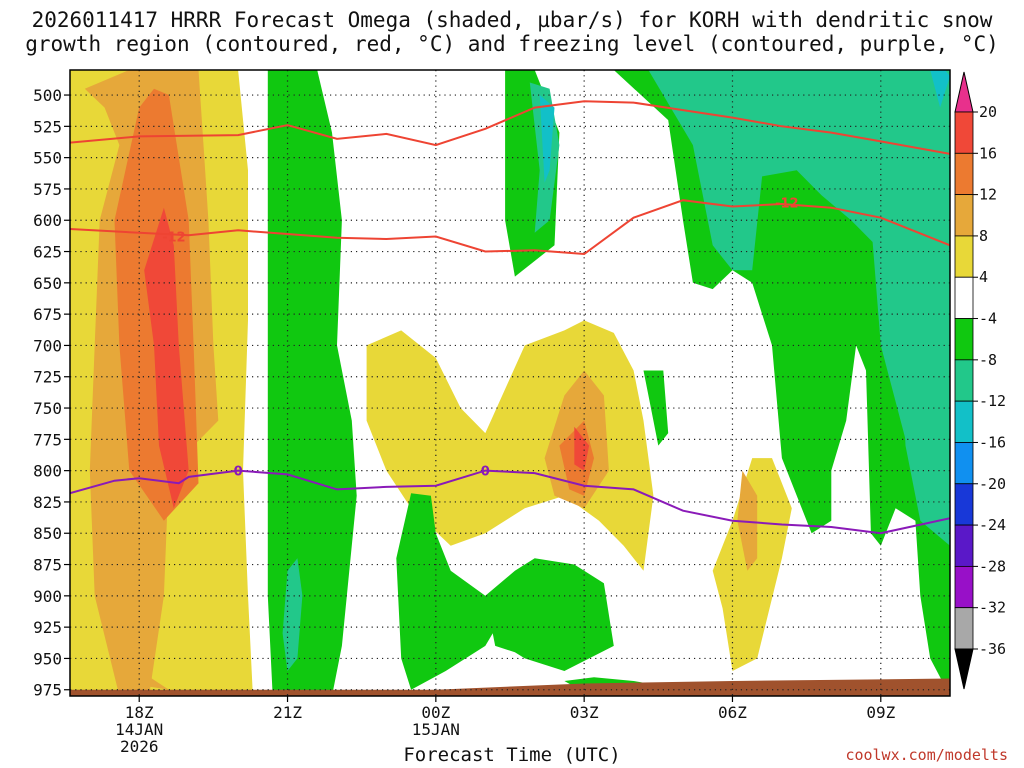 The image size is (1024, 768). What do you see at coordinates (983, 236) in the screenshot?
I see `colorbar-label-3: 8` at bounding box center [983, 236].